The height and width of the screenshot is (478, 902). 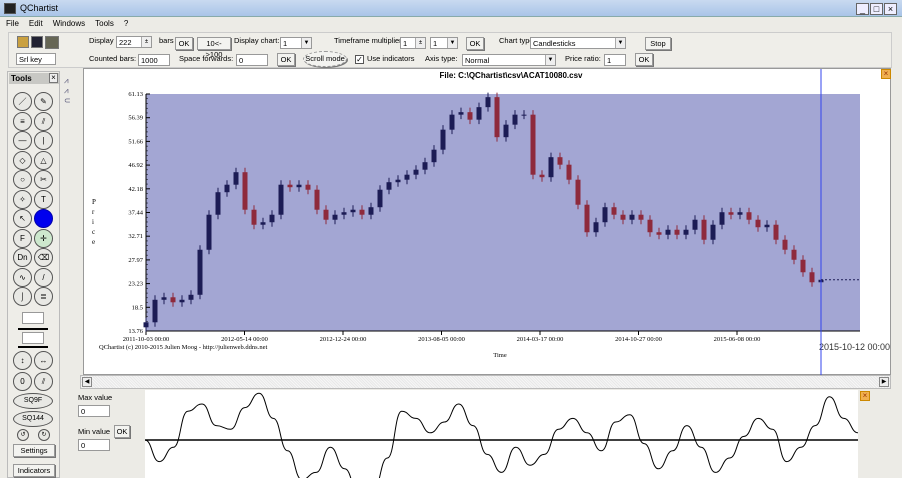 I want to click on toggle-10-100-button: 10<->100, so click(x=214, y=48).